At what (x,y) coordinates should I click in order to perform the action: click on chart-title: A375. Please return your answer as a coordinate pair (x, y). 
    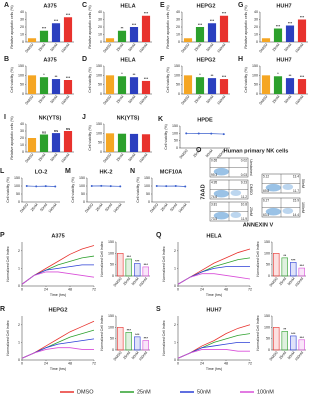
    Looking at the image, I should click on (57, 236).